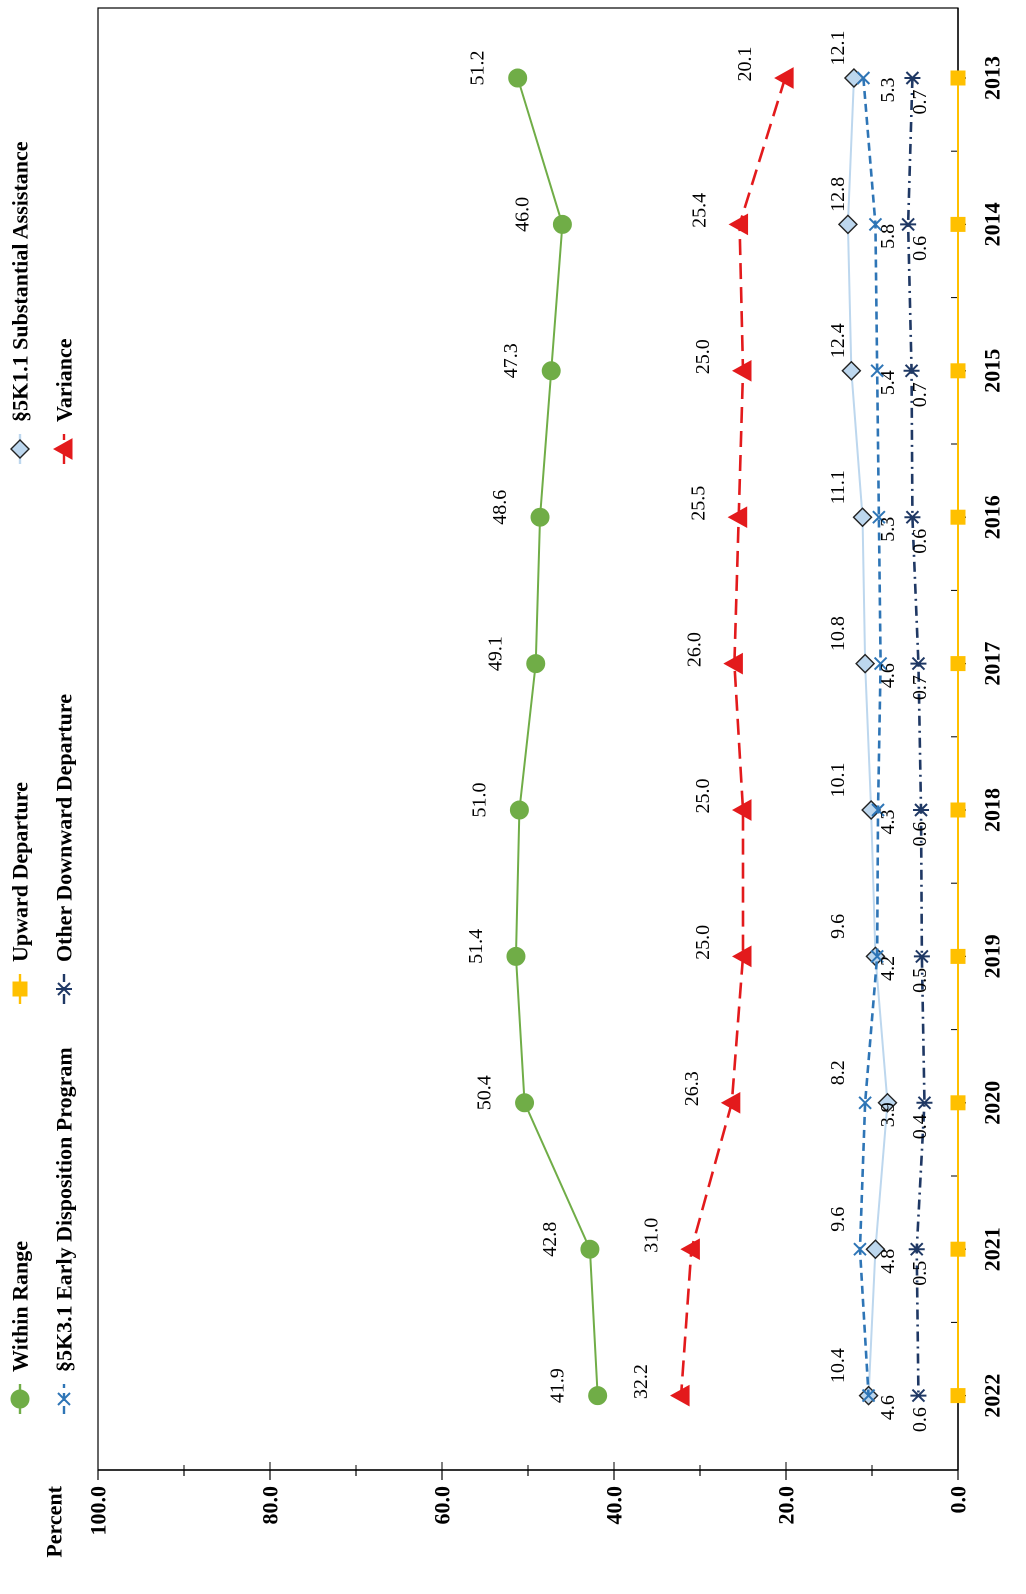 The width and height of the screenshot is (1026, 1594). Describe the element at coordinates (916, 737) in the screenshot. I see `series-other-downward-departure` at that location.